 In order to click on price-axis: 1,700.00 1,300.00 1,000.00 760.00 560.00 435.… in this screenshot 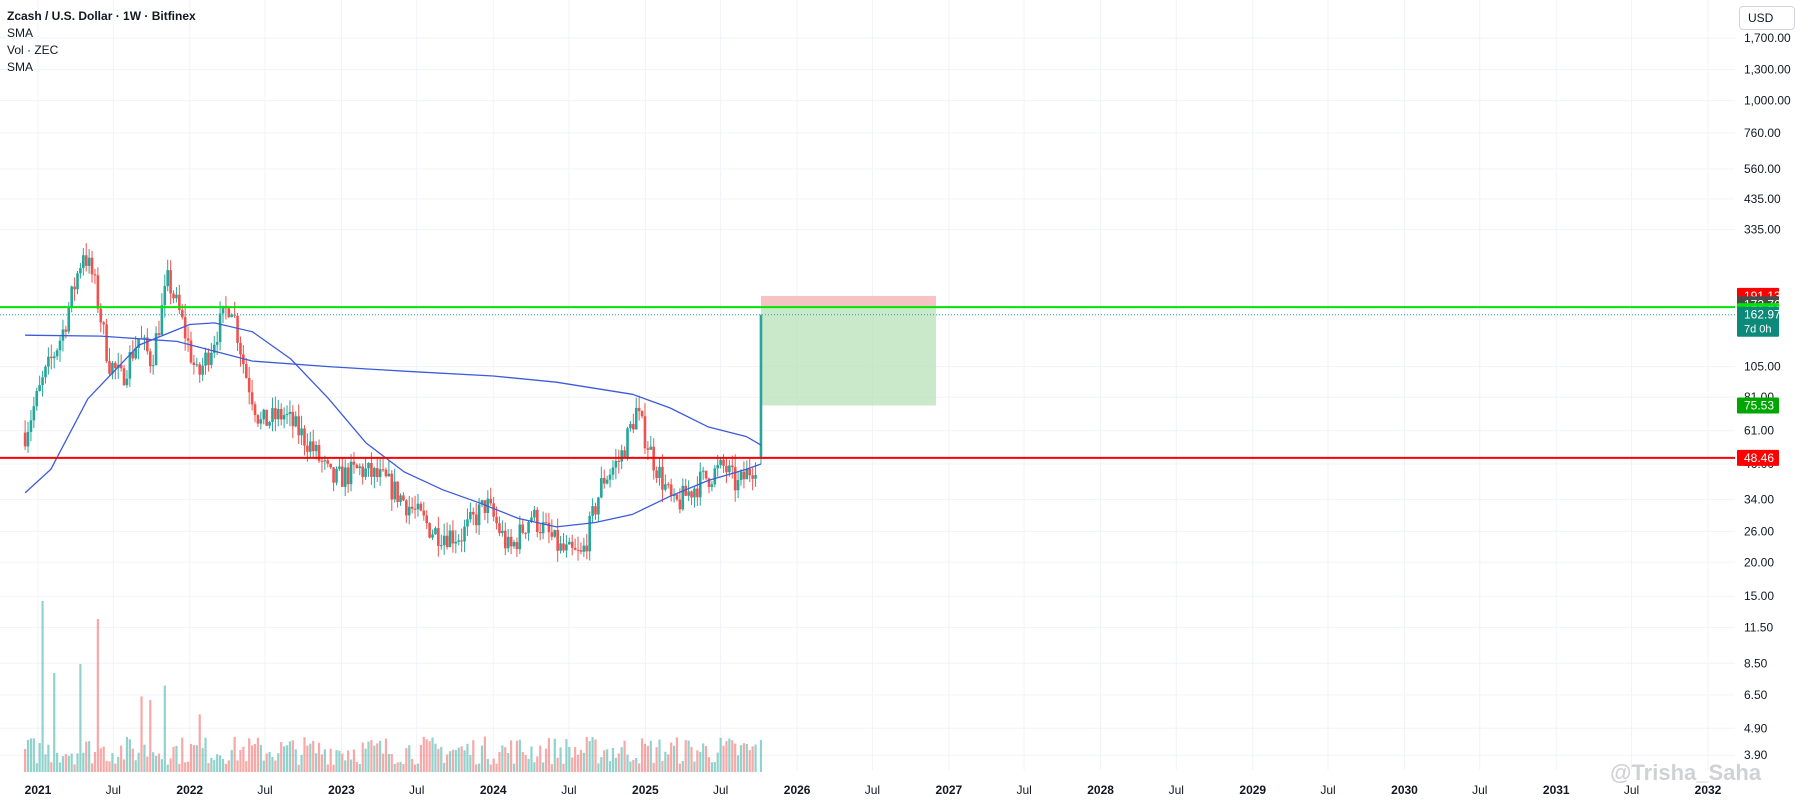, I will do `click(1767, 396)`.